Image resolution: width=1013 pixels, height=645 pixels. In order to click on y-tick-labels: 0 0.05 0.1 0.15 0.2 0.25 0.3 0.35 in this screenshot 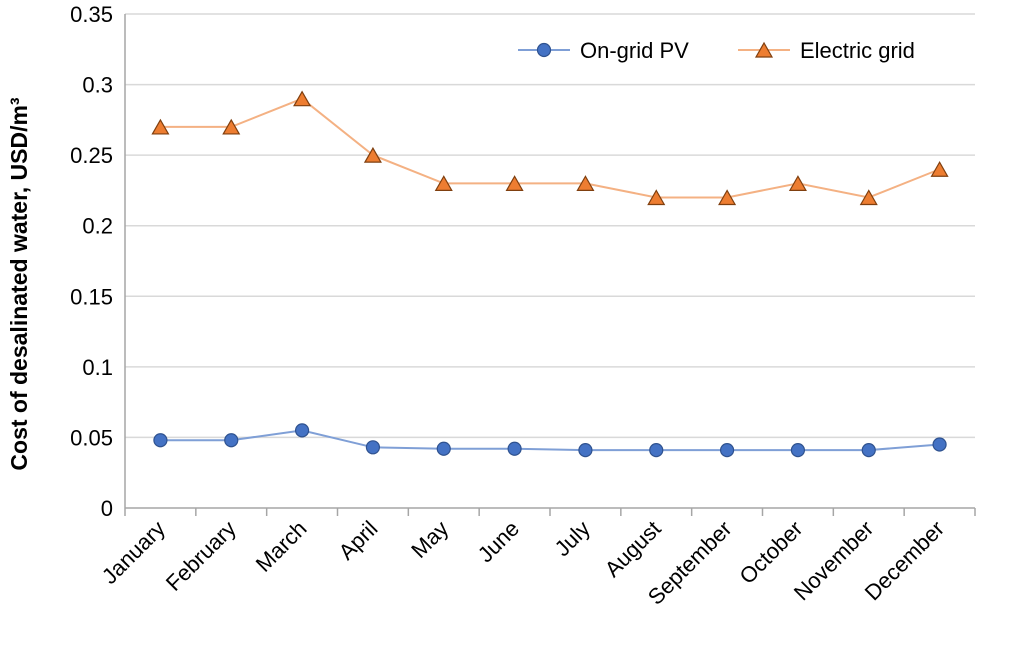, I will do `click(91, 261)`.